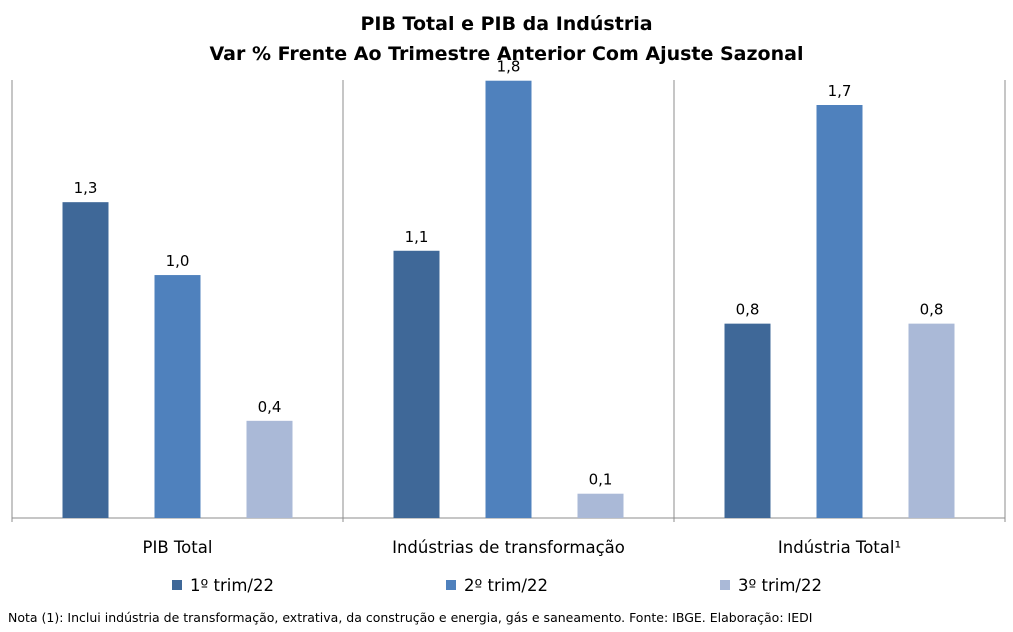 The image size is (1013, 632). What do you see at coordinates (780, 585) in the screenshot?
I see `legend-label: 3º trim/22` at bounding box center [780, 585].